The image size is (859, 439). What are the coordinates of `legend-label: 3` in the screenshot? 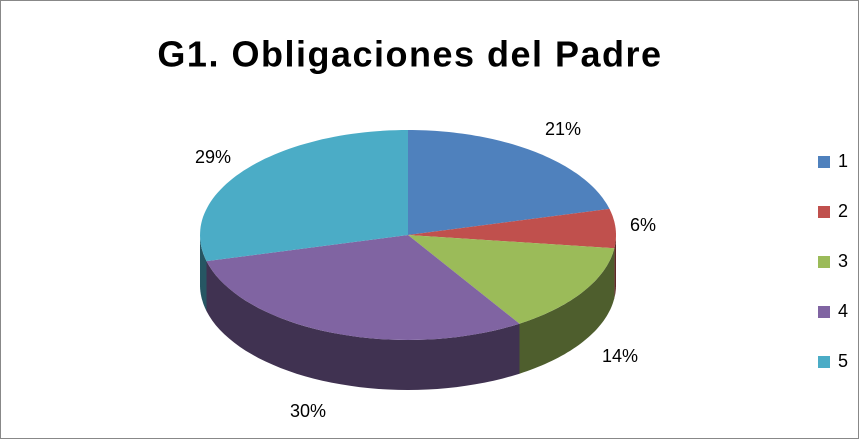 It's located at (843, 261).